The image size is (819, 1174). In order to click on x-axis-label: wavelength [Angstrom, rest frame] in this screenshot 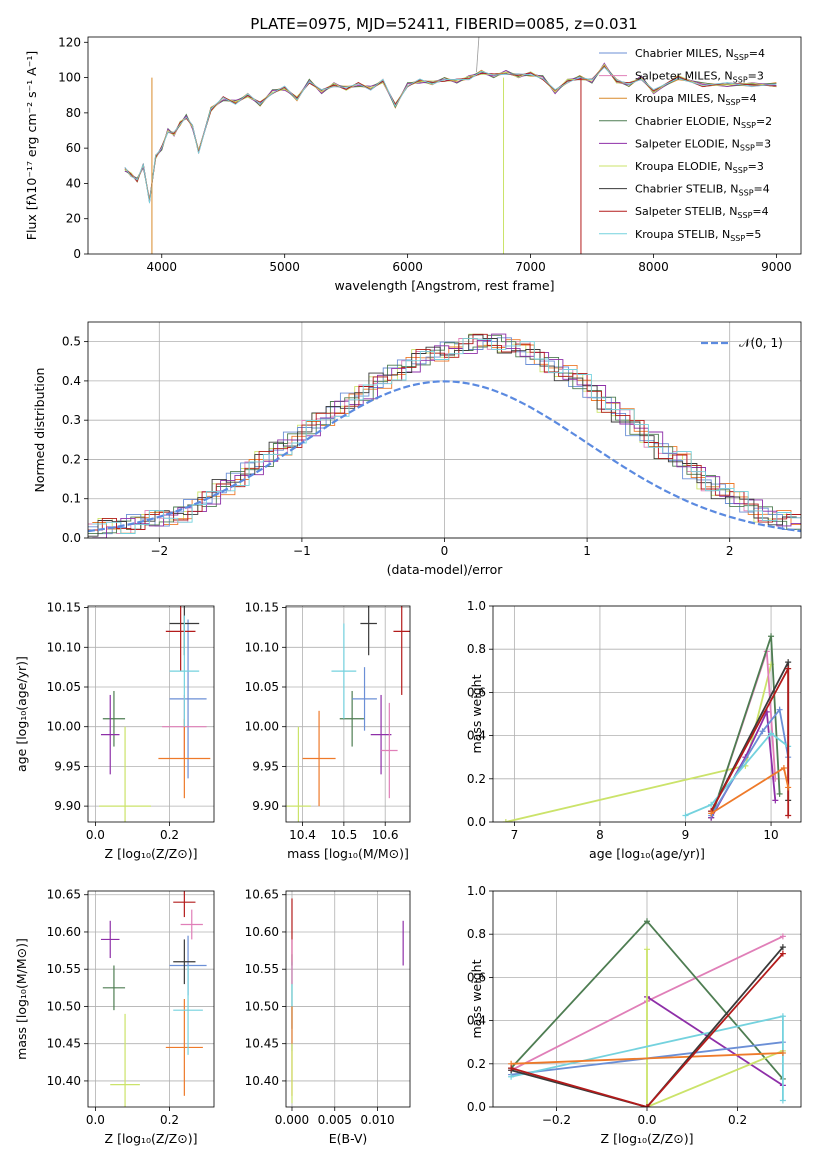, I will do `click(444, 285)`.